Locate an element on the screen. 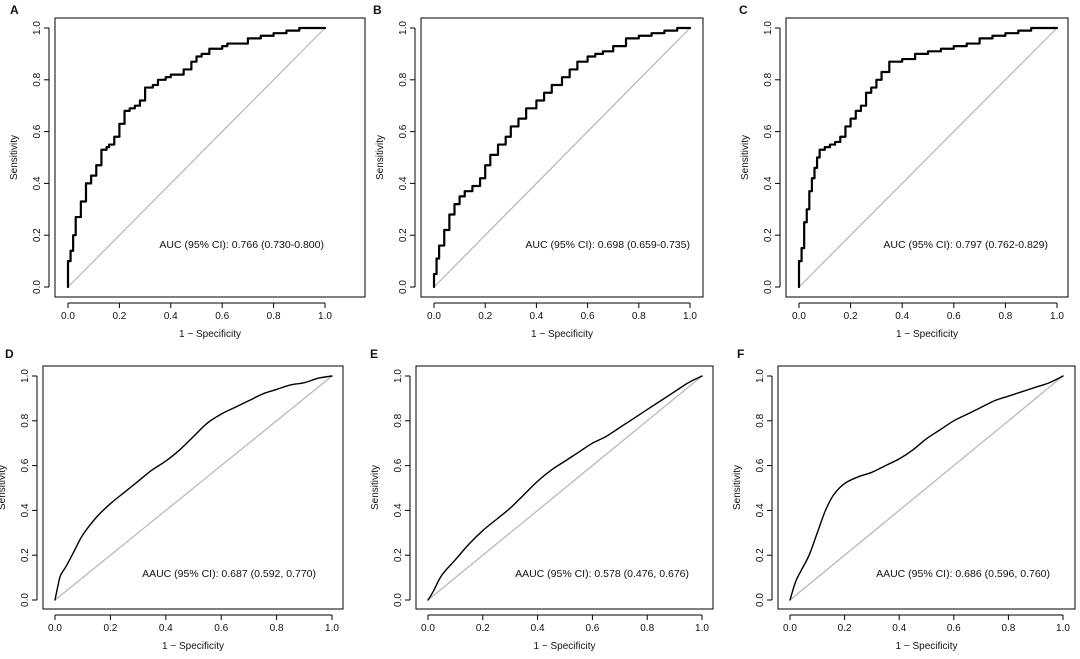 The width and height of the screenshot is (1080, 659). auc-annotation: AUC (95% CI): 0.766 (0.730-0.800) is located at coordinates (241, 245).